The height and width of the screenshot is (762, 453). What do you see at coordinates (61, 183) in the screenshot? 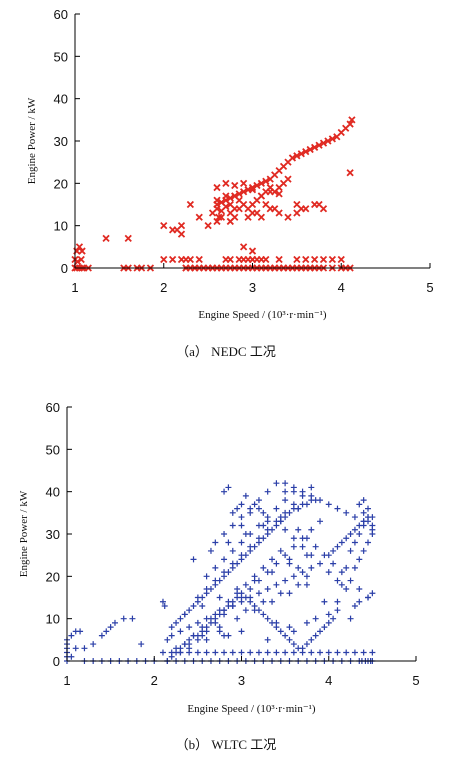
I see `nedc-y-tick-label: 20` at bounding box center [61, 183].